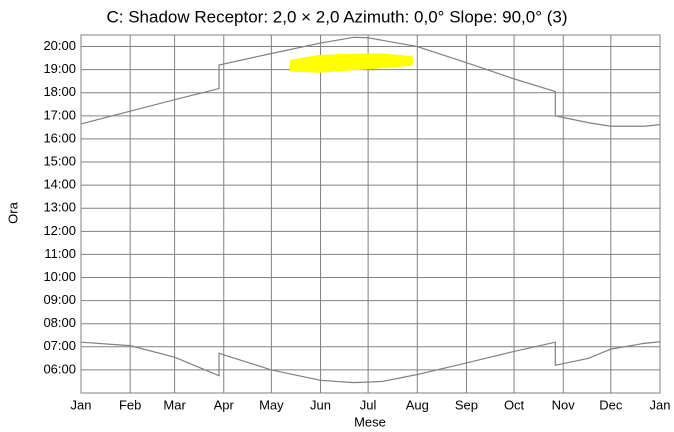 This screenshot has width=674, height=432. Describe the element at coordinates (59, 91) in the screenshot. I see `y-tick-label: 18:00` at that location.